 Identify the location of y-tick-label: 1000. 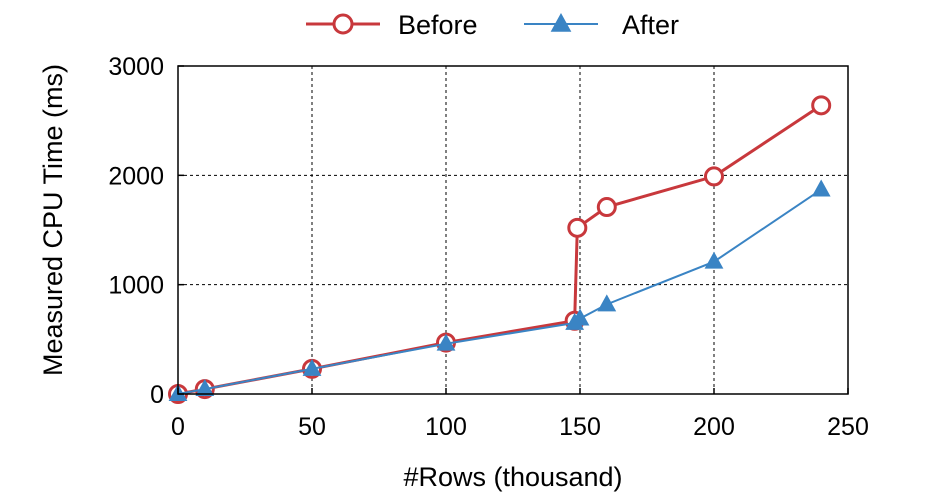
(136, 286).